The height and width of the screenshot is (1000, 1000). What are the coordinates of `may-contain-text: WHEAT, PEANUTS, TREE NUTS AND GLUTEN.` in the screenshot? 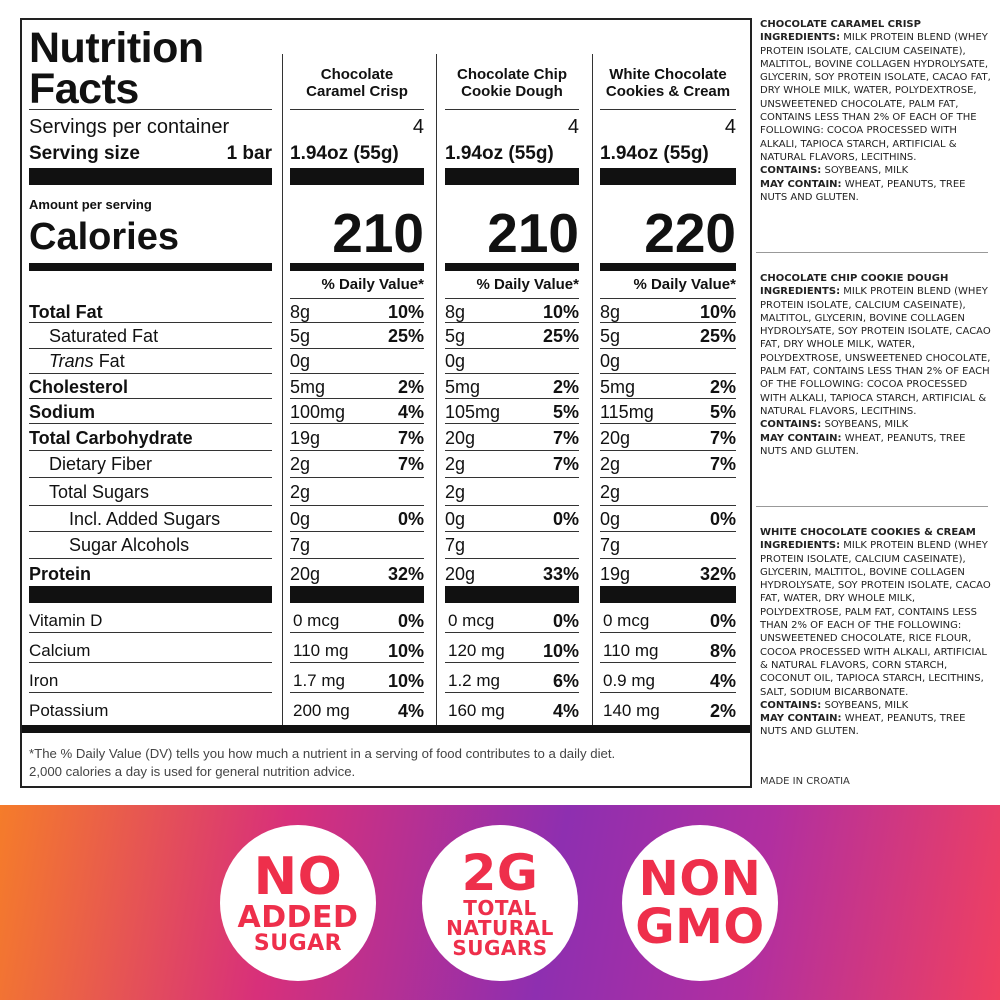 It's located at (863, 190).